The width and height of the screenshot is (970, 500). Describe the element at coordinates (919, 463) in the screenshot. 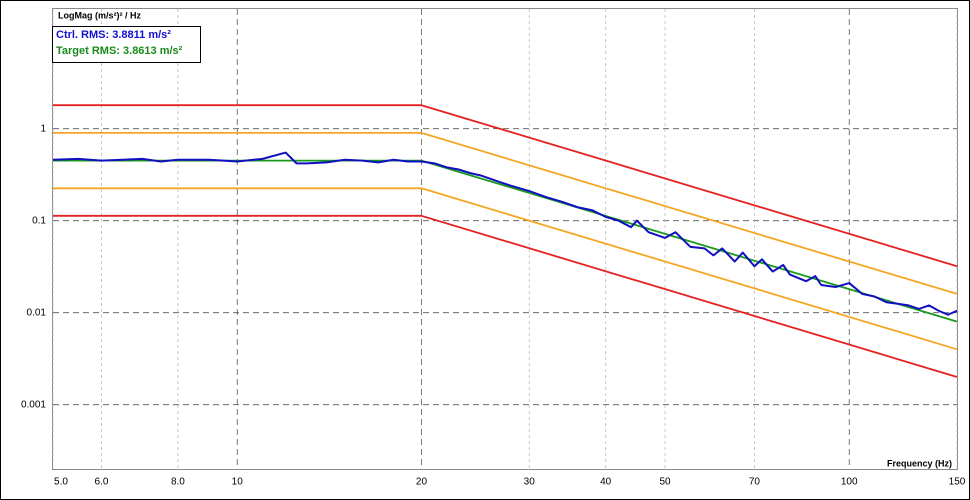

I see `x-axis-label: Frequency (Hz)` at that location.